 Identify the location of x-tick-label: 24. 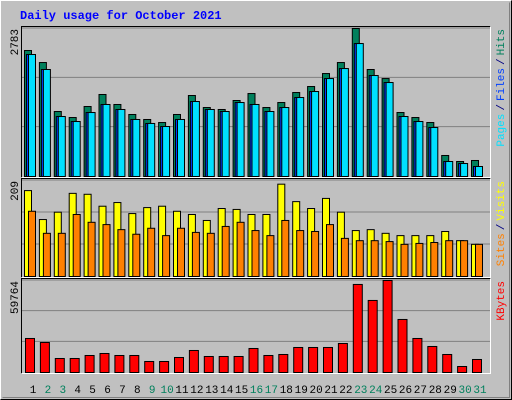
(376, 391).